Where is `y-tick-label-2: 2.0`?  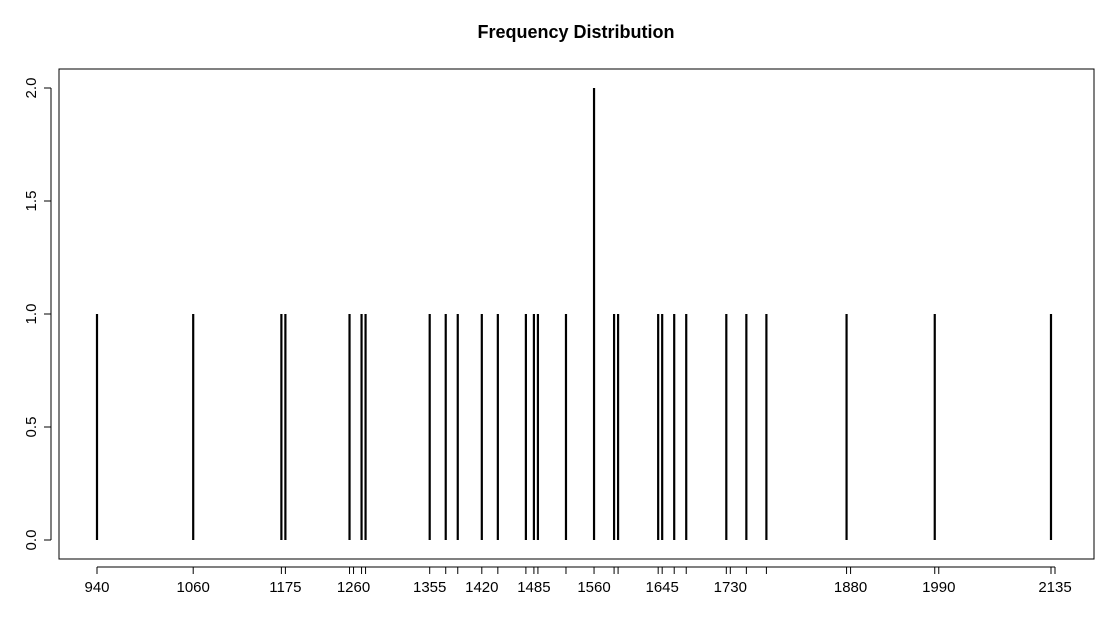
y-tick-label-2: 2.0 is located at coordinates (31, 88).